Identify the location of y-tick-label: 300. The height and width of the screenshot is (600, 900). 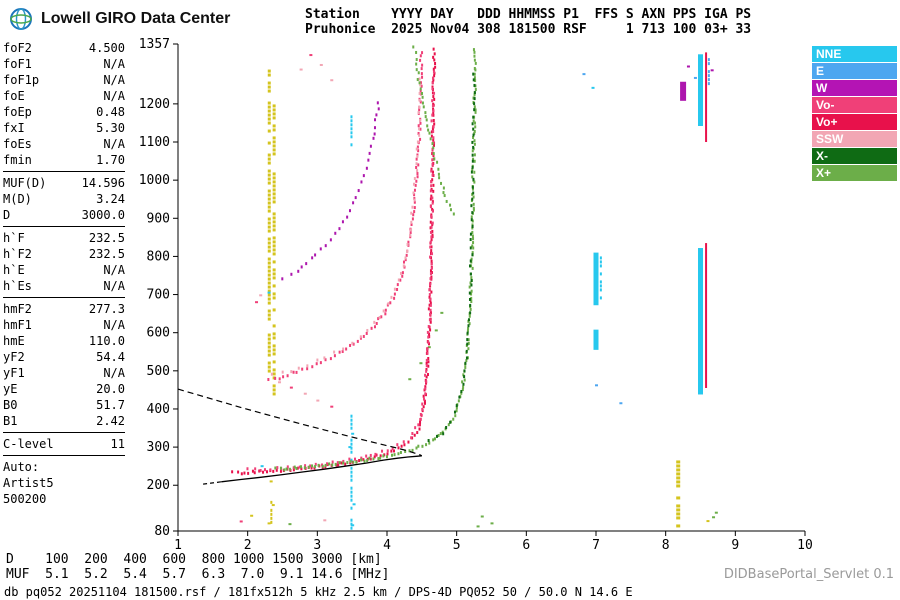
(158, 447).